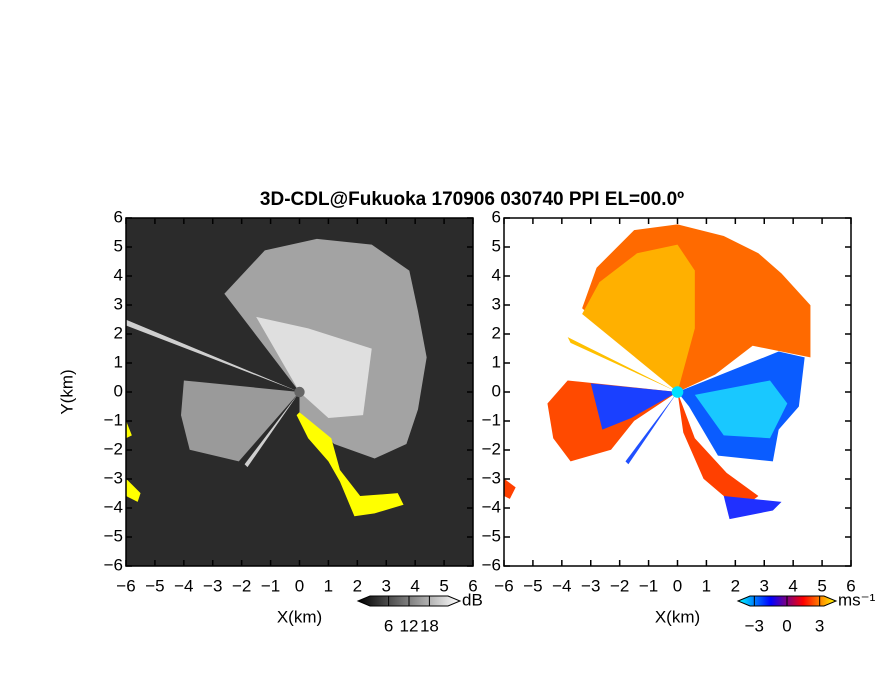  What do you see at coordinates (857, 599) in the screenshot?
I see `colorbar-label: ms⁻¹` at bounding box center [857, 599].